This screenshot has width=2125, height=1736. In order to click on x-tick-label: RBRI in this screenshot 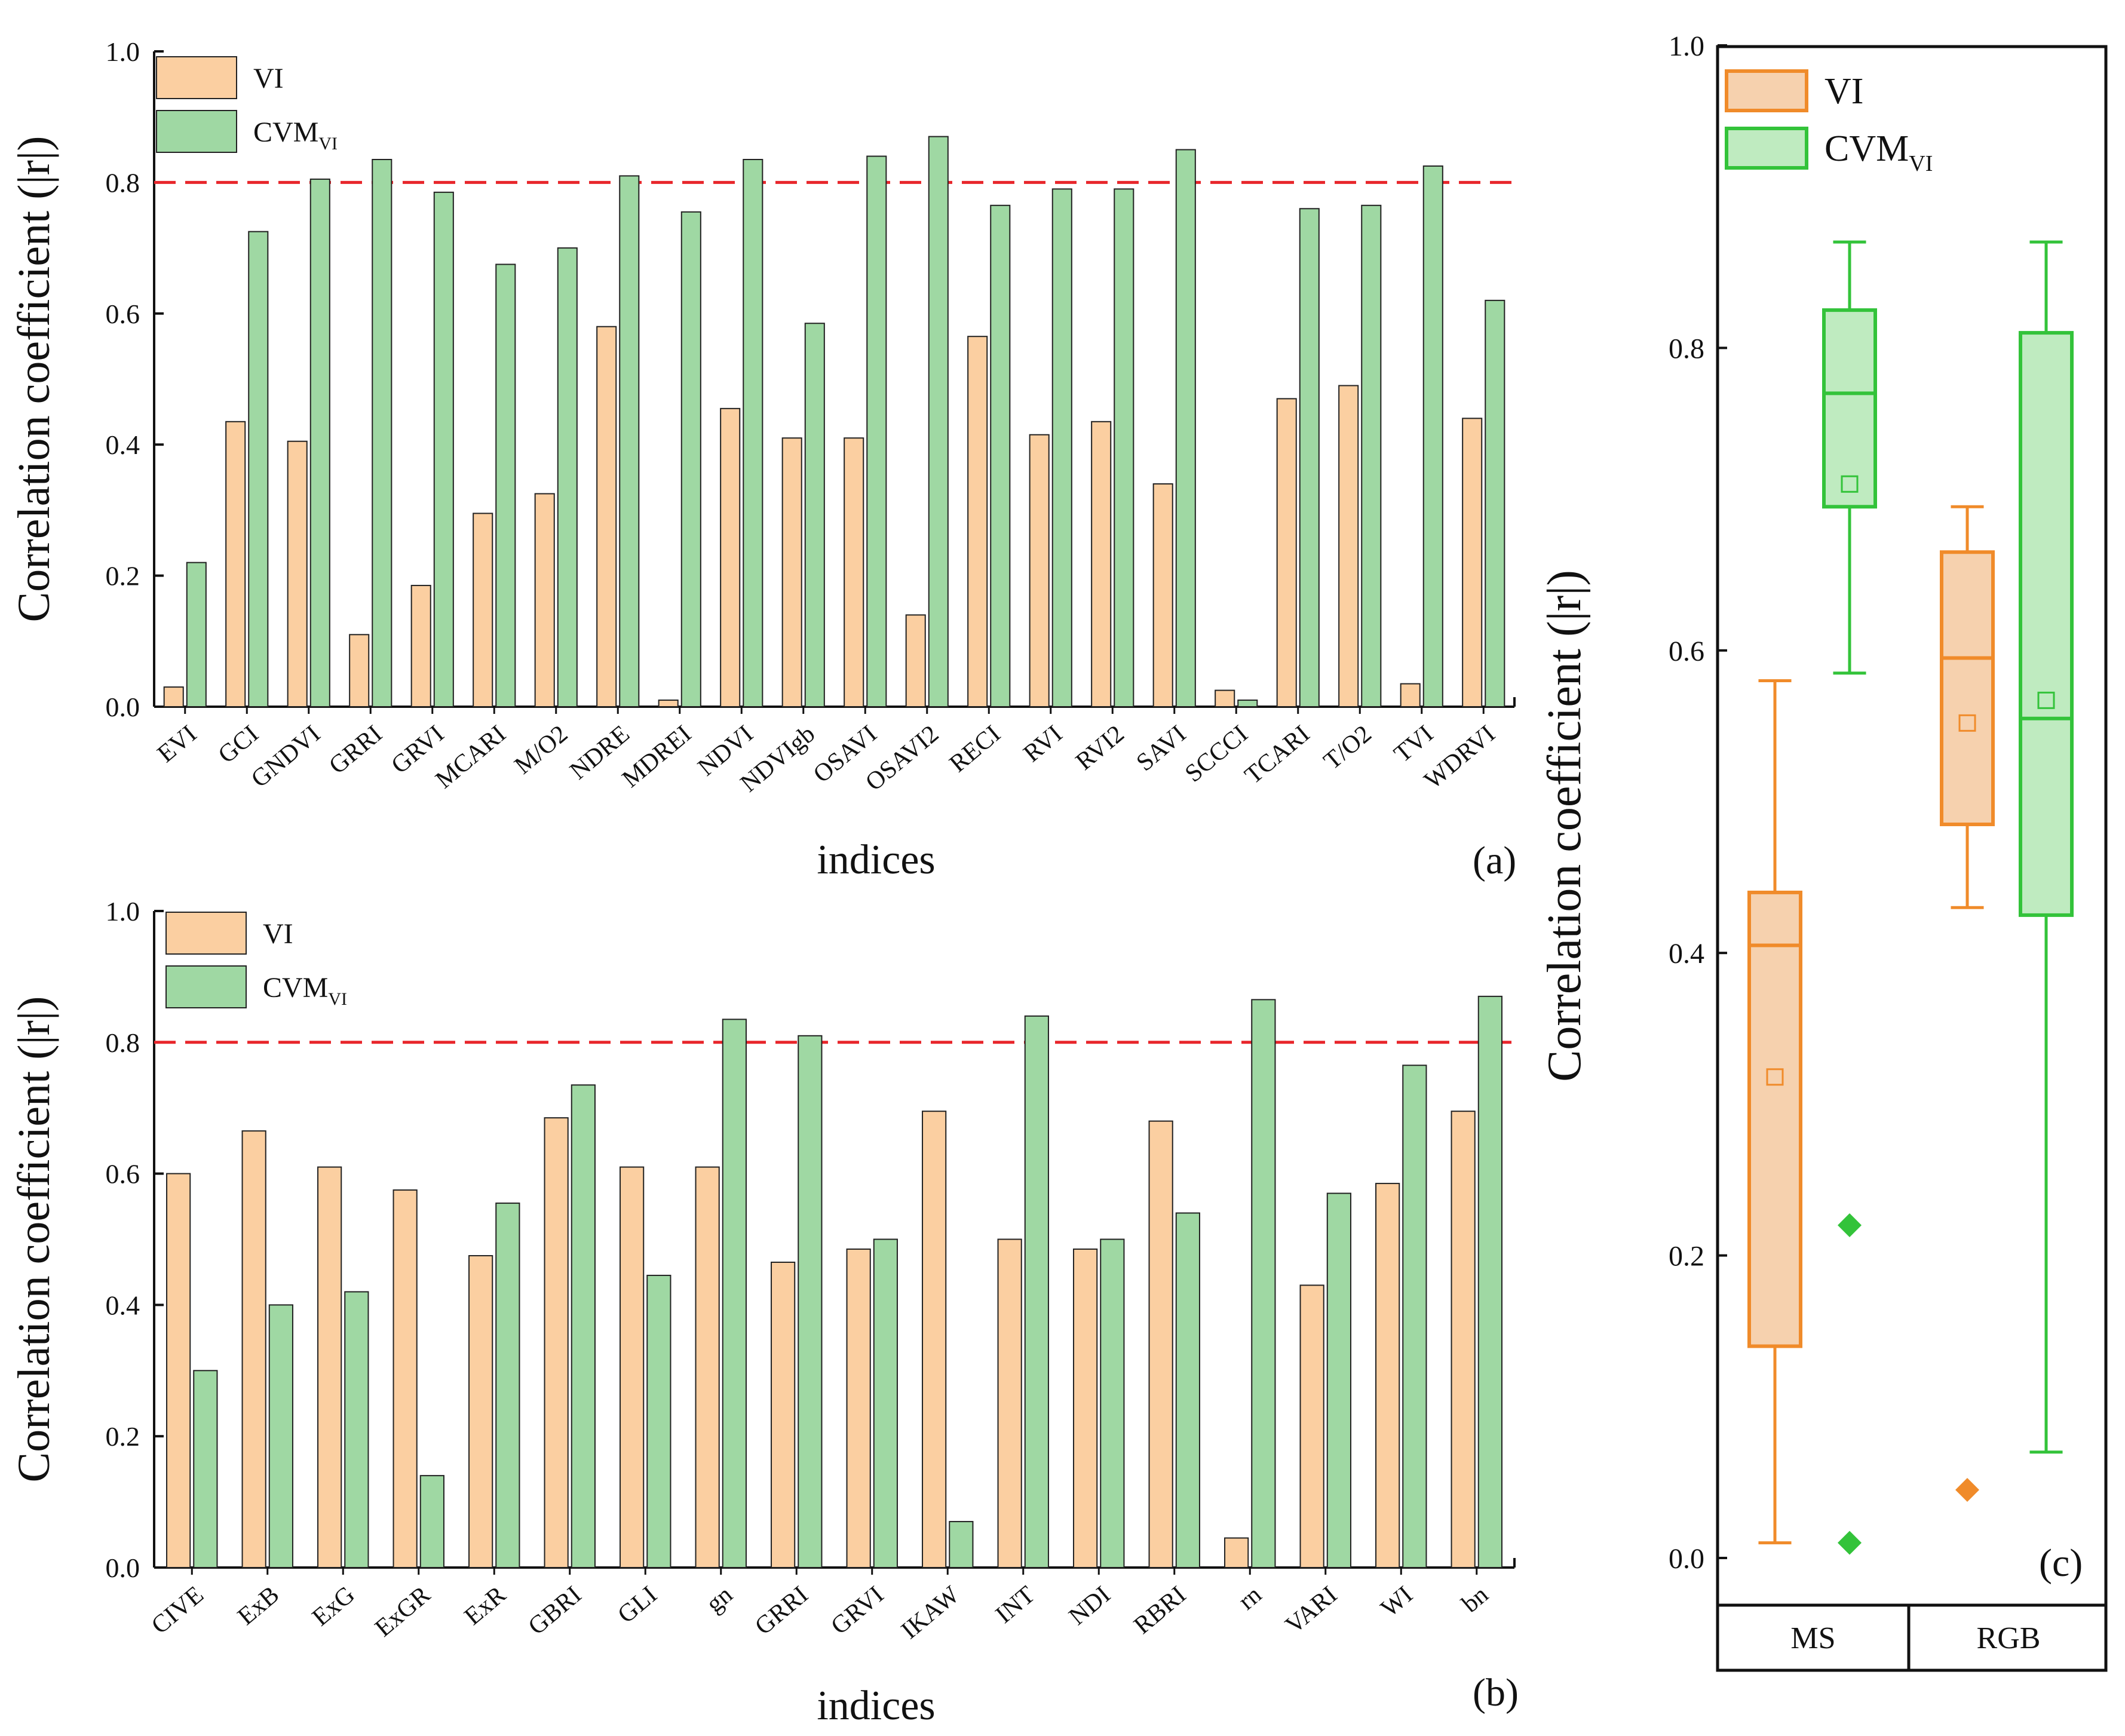, I will do `click(1160, 1610)`.